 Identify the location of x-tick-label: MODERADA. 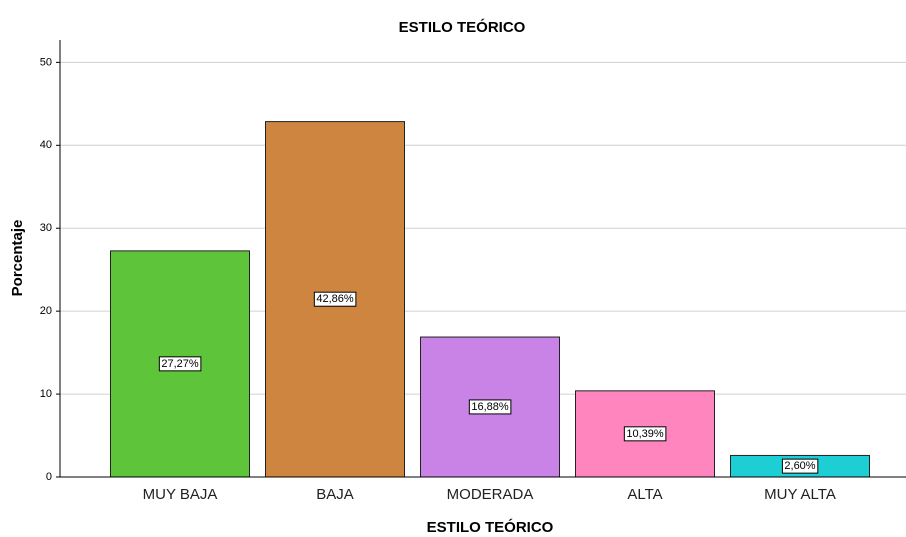
(490, 494).